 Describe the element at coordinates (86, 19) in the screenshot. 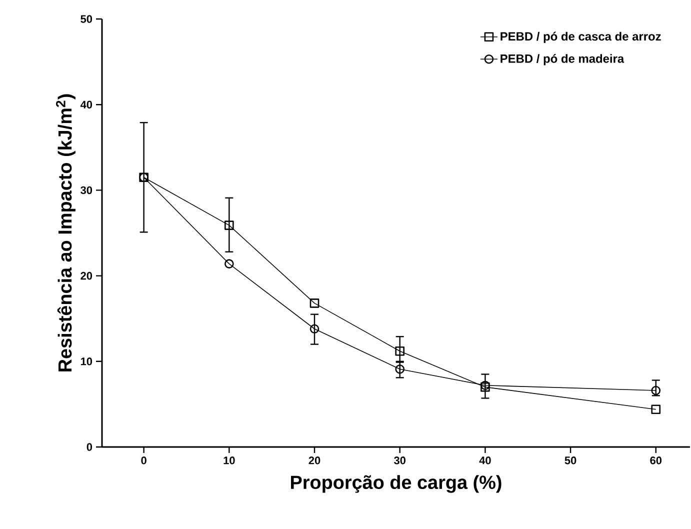

I see `y-tick-label: 50` at that location.